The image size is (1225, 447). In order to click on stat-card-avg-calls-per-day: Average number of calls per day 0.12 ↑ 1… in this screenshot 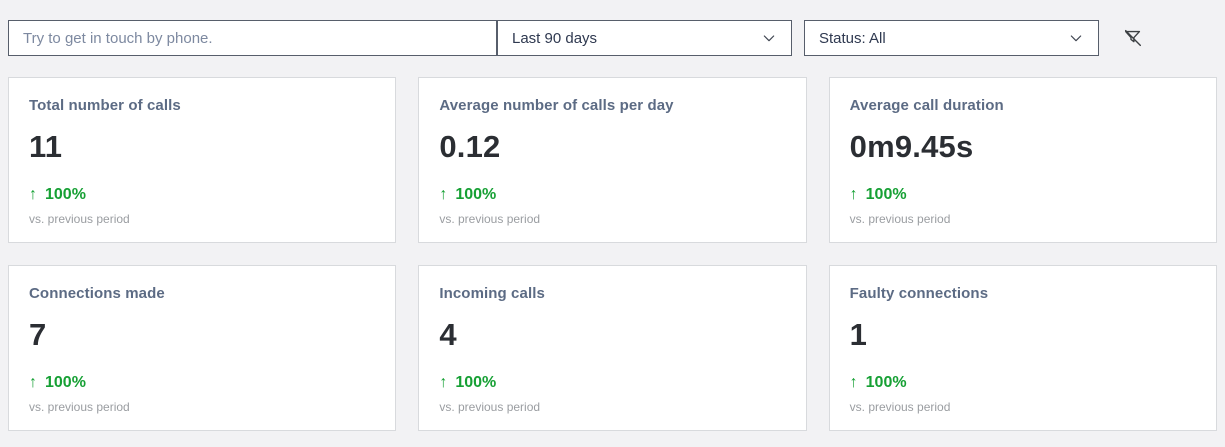, I will do `click(612, 160)`.